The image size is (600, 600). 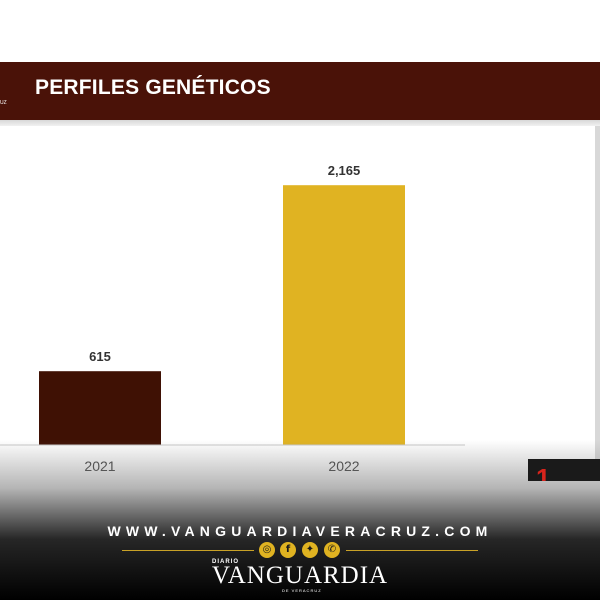 What do you see at coordinates (344, 170) in the screenshot?
I see `value-label-2022: 2,165` at bounding box center [344, 170].